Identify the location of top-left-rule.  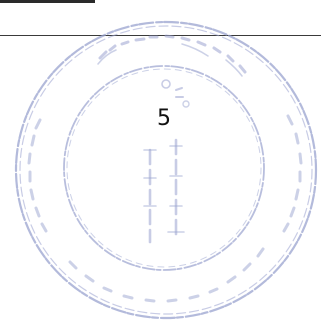
(47, 1).